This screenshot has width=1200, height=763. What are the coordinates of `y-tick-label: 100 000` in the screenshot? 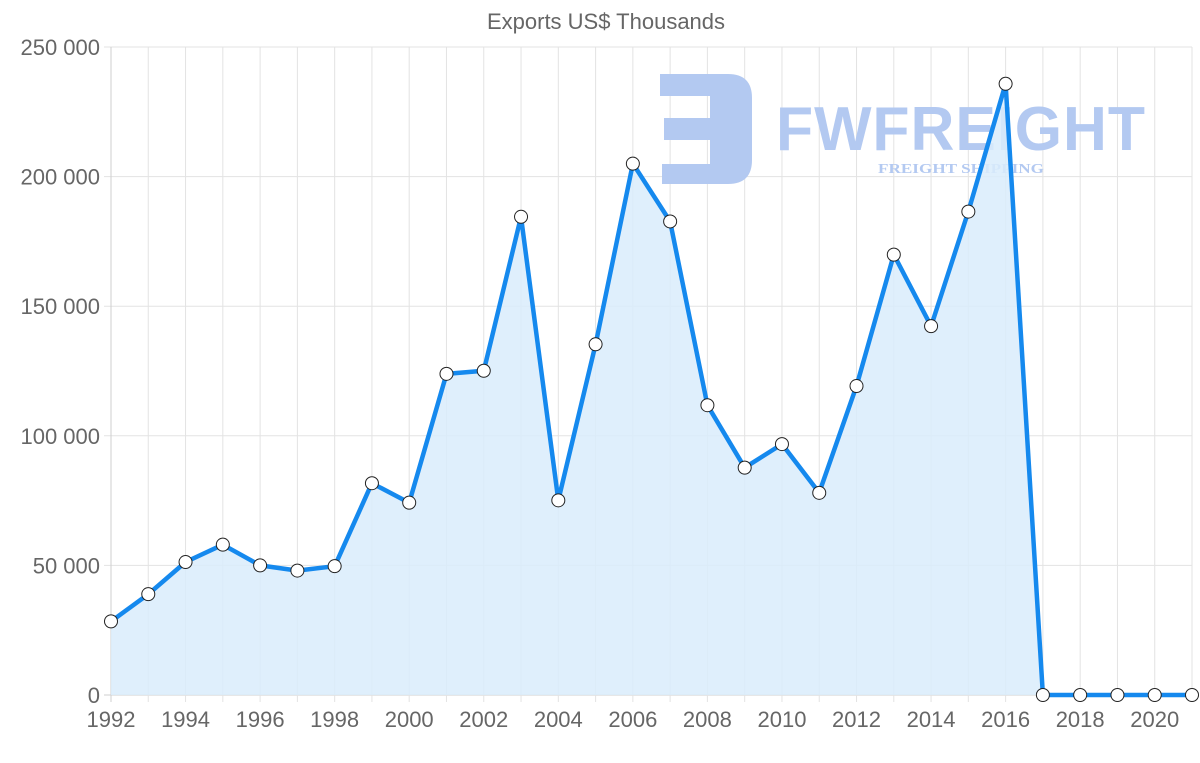 It's located at (60, 436).